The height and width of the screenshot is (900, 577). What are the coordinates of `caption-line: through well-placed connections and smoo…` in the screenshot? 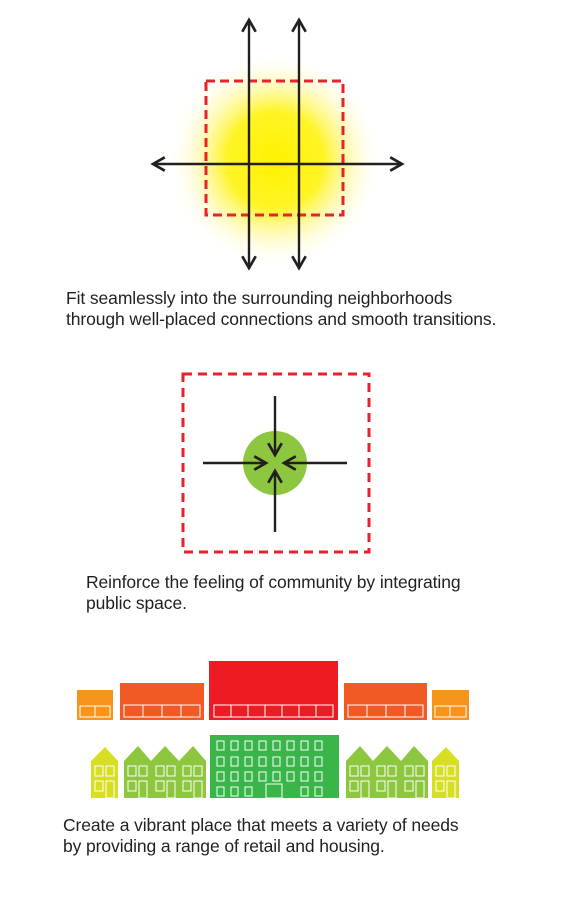 It's located at (281, 319).